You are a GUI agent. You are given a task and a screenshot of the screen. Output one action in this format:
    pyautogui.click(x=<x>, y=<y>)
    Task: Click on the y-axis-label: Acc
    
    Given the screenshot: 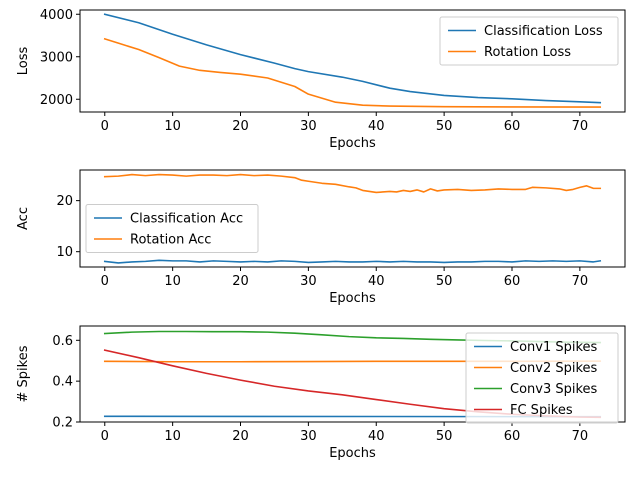 What is the action you would take?
    pyautogui.click(x=23, y=218)
    